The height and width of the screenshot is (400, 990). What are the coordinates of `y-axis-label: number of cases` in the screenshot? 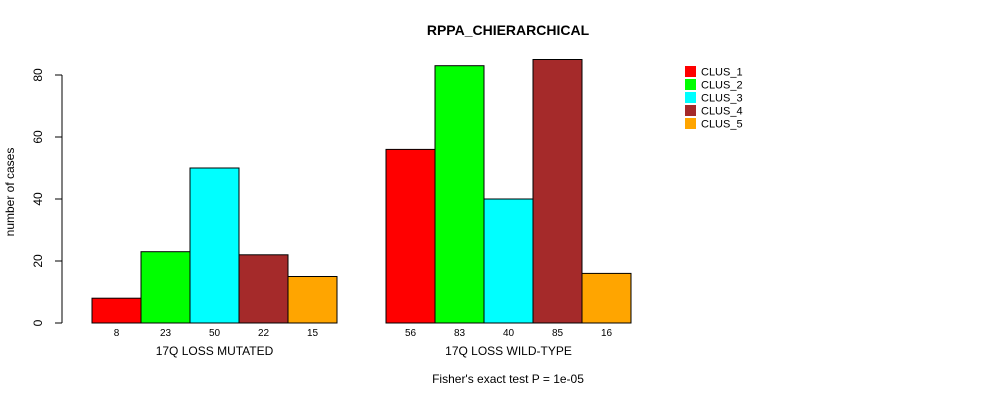 It's located at (10, 192).